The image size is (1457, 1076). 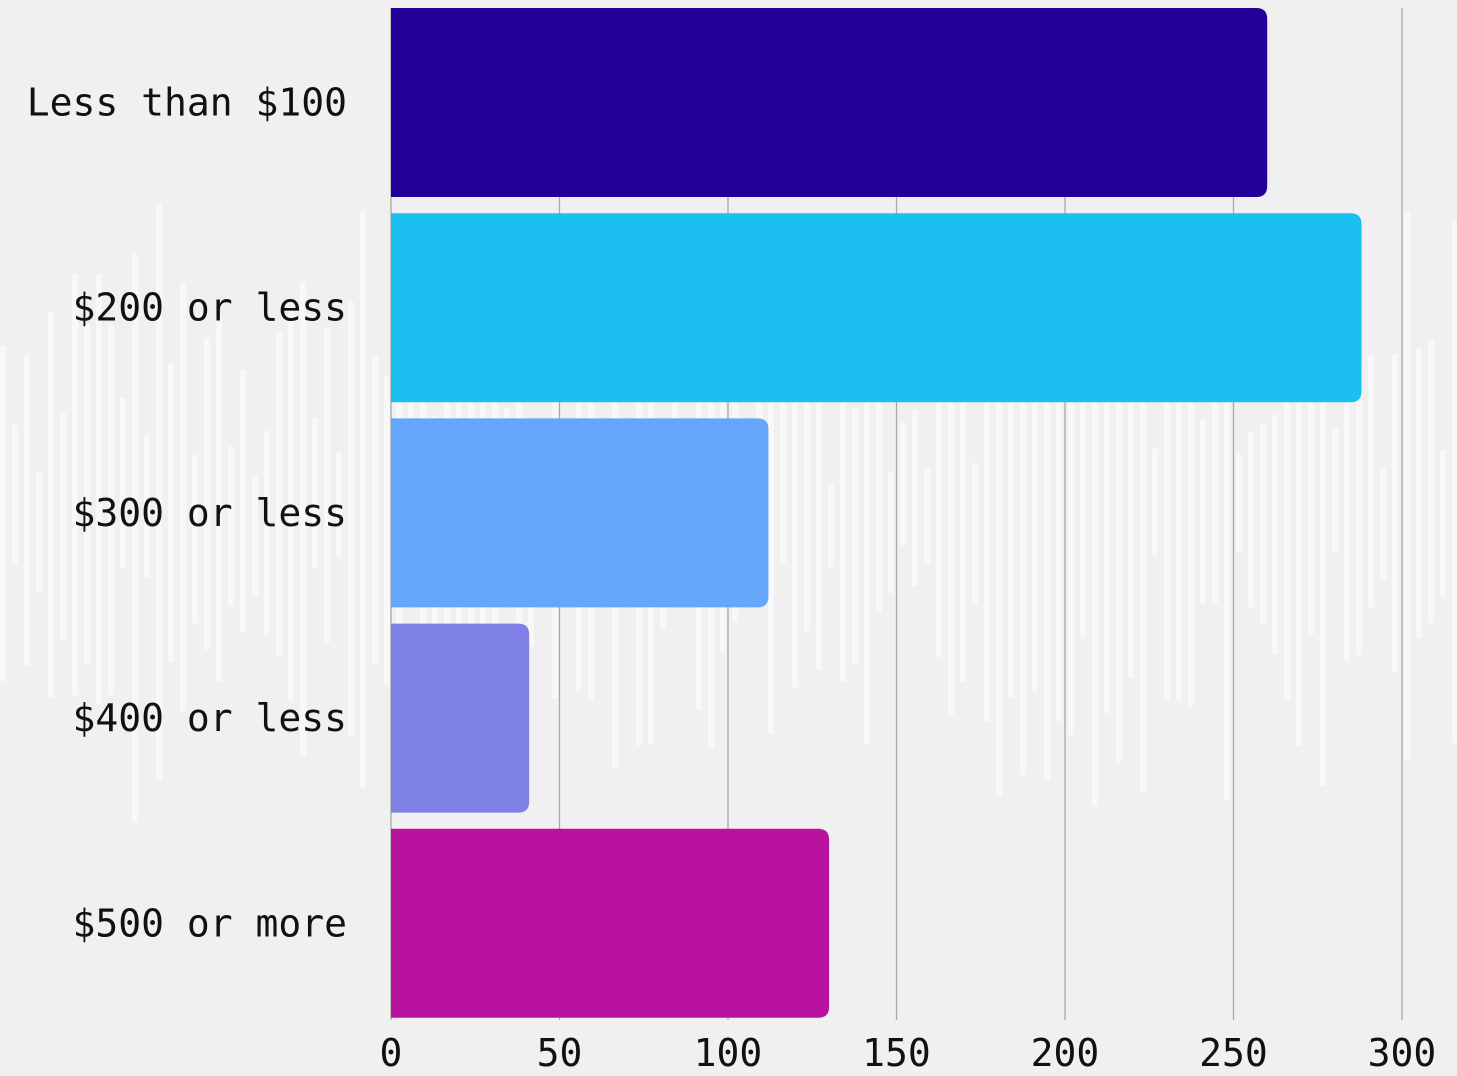 What do you see at coordinates (728, 1053) in the screenshot?
I see `x-tick-label: 100` at bounding box center [728, 1053].